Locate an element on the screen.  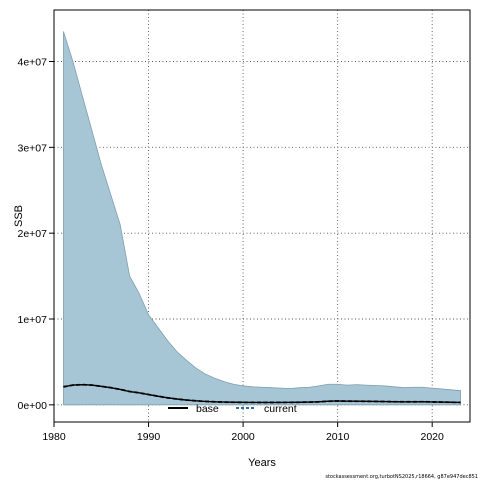
series-line-base is located at coordinates (262, 393).